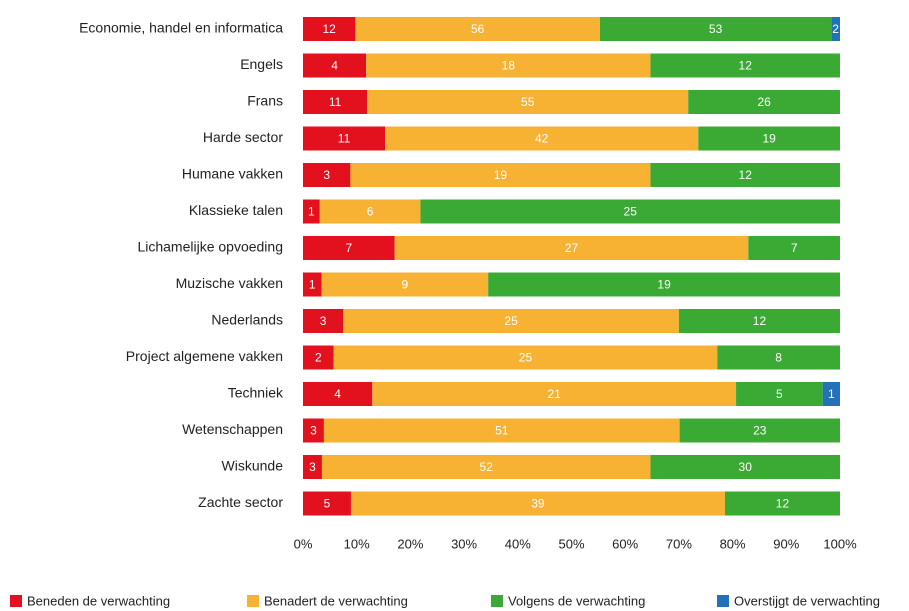 Image resolution: width=909 pixels, height=611 pixels. What do you see at coordinates (236, 210) in the screenshot?
I see `category-label: Klassieke talen` at bounding box center [236, 210].